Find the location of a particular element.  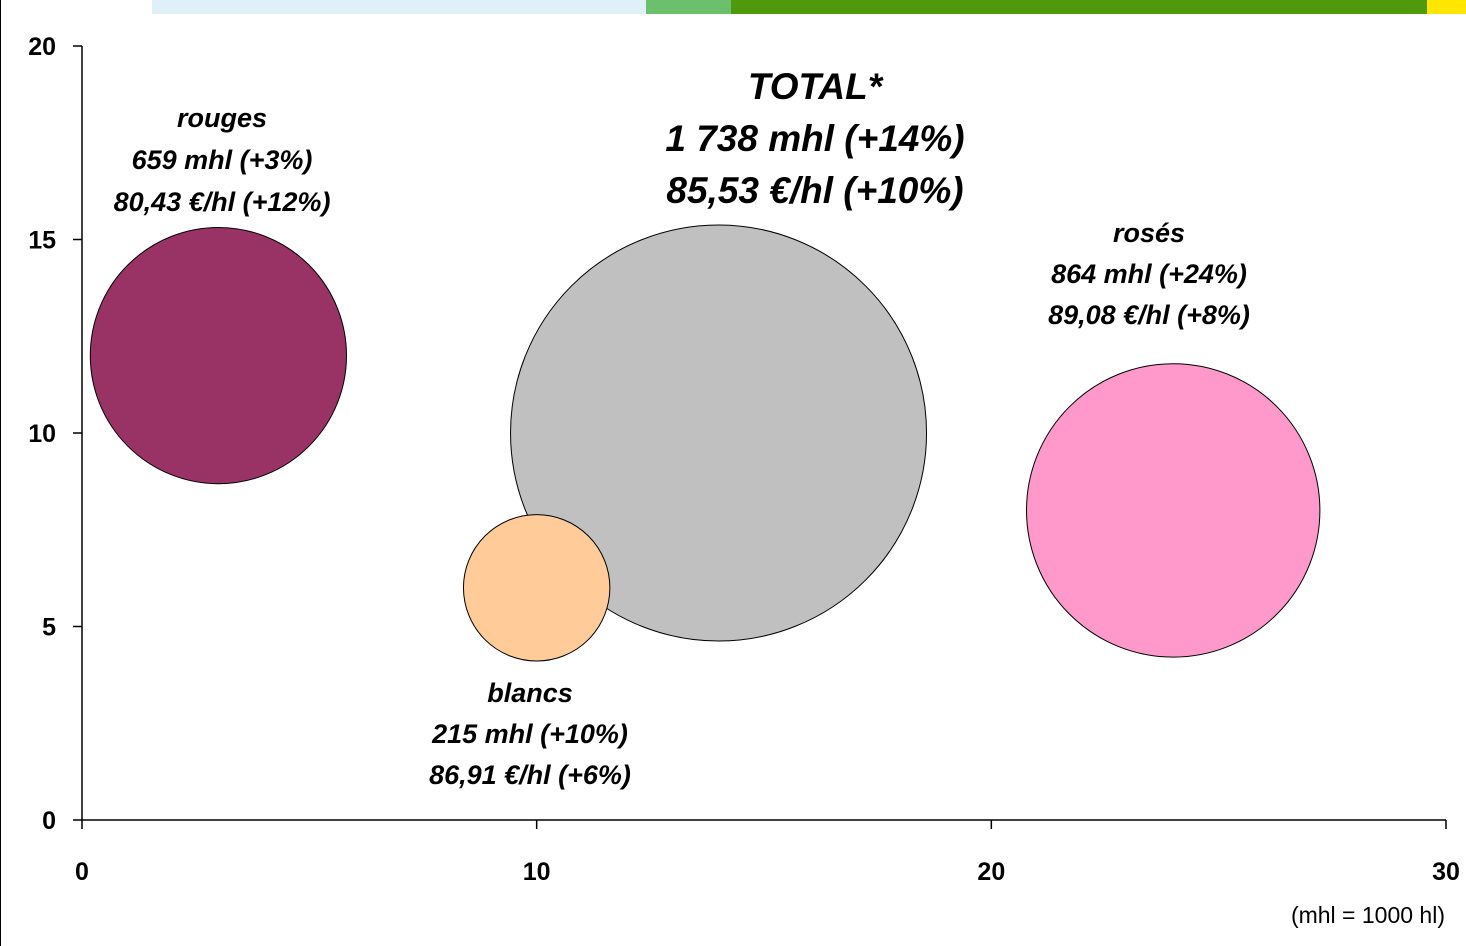

bubble-label-roses: 864 mhl (+24%) is located at coordinates (1149, 274).